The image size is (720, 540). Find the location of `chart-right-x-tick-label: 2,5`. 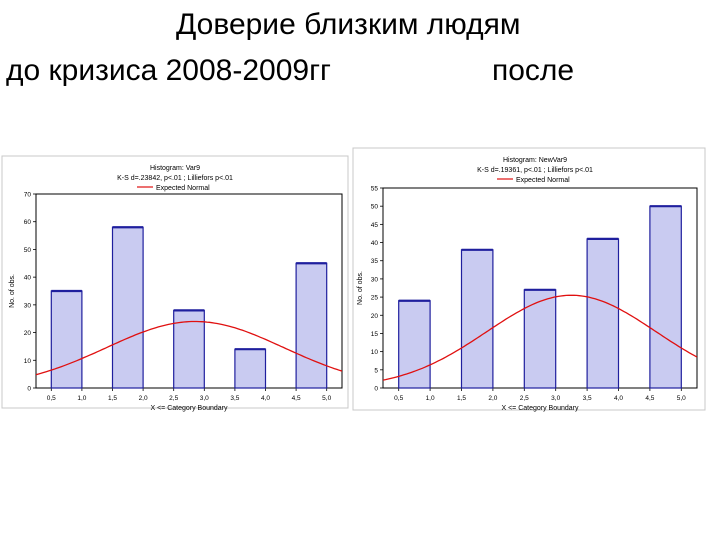

chart-right-x-tick-label: 2,5 is located at coordinates (524, 398).